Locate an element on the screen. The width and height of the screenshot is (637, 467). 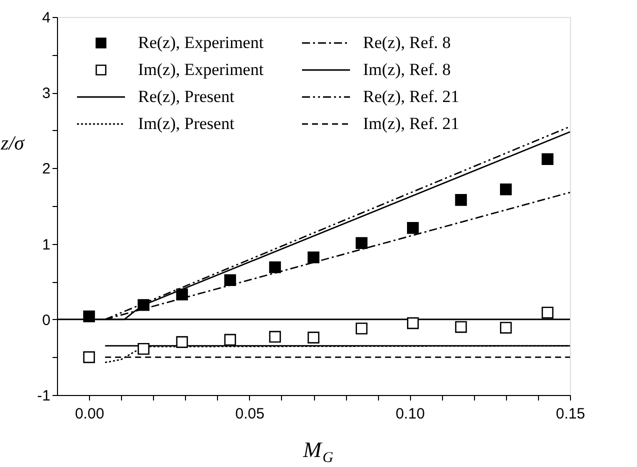
x-tick-label: 0.10 is located at coordinates (410, 414).